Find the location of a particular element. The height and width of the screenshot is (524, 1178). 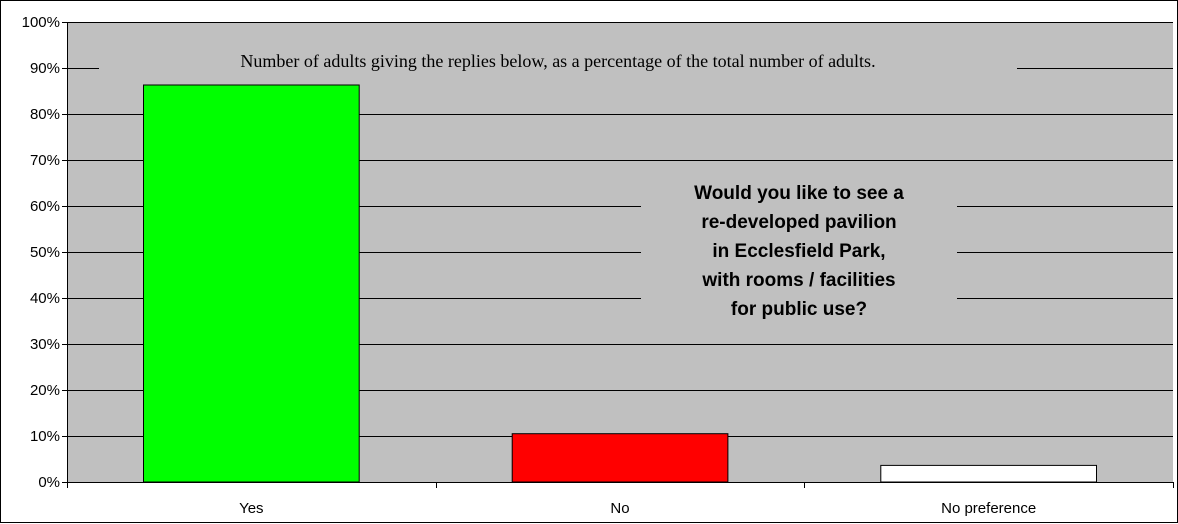

y-tick-label: 40% is located at coordinates (45, 298).